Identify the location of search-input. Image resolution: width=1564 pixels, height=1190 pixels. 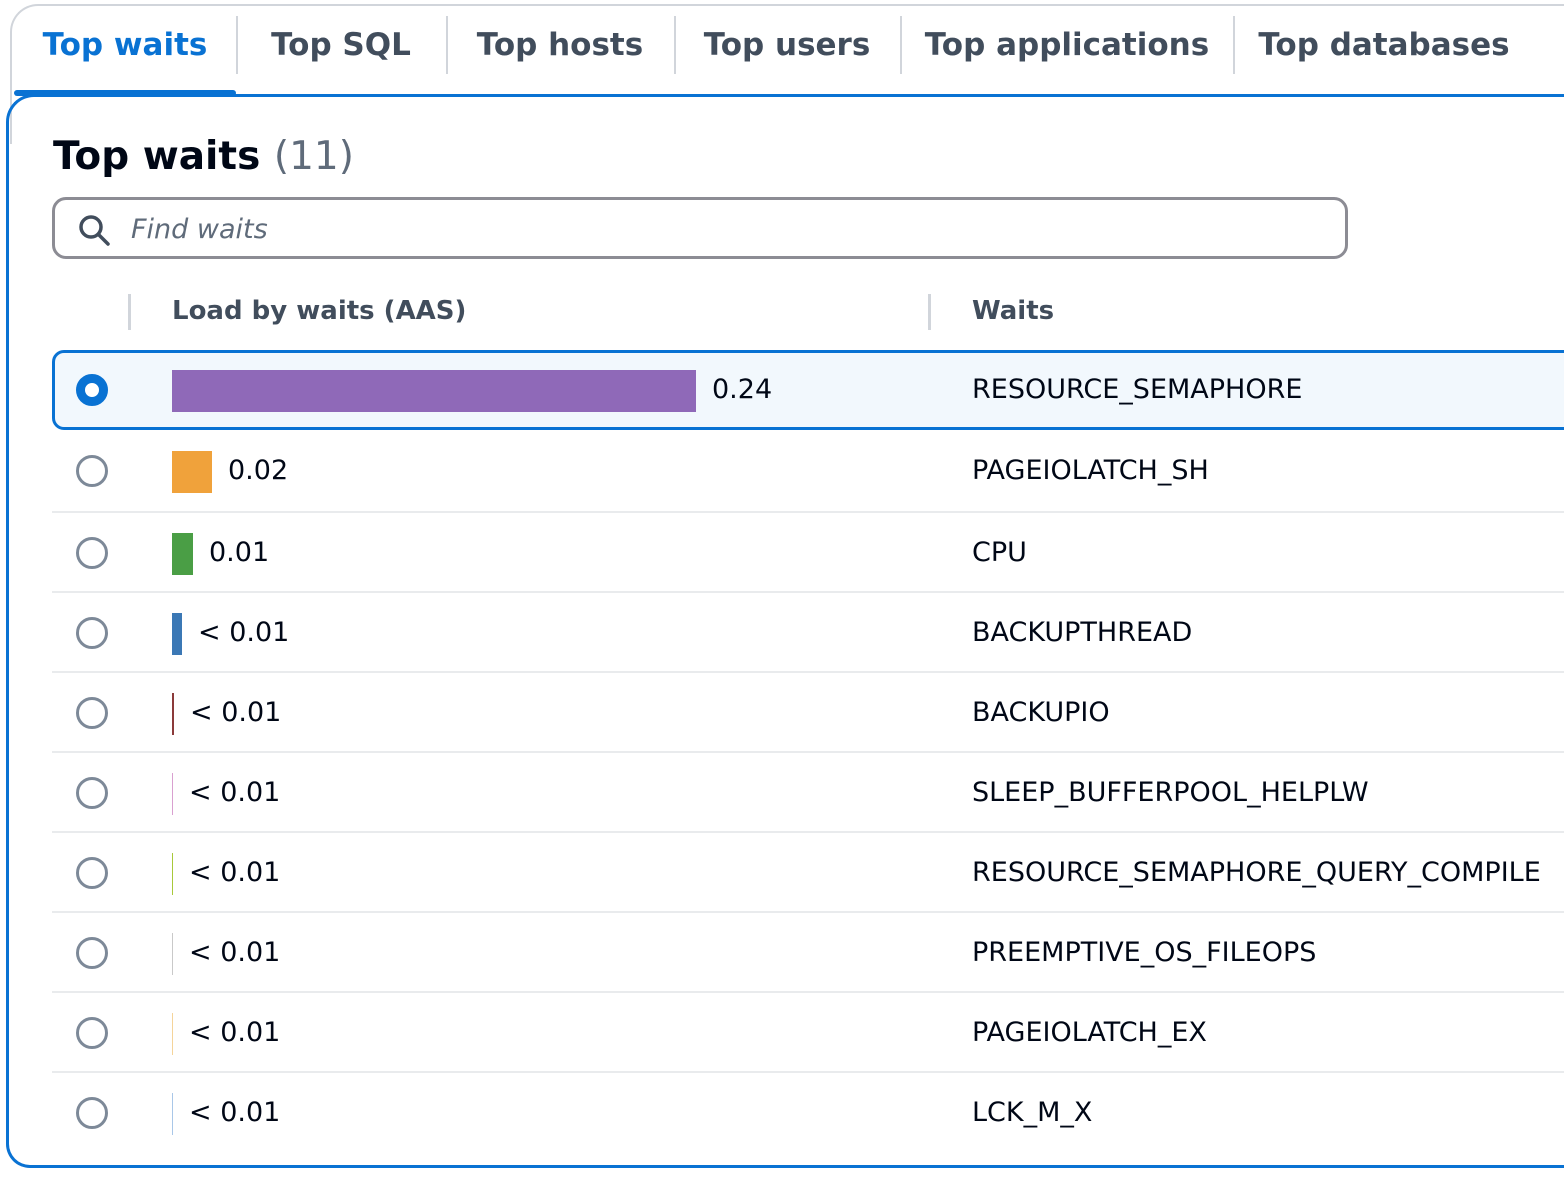
(706, 229).